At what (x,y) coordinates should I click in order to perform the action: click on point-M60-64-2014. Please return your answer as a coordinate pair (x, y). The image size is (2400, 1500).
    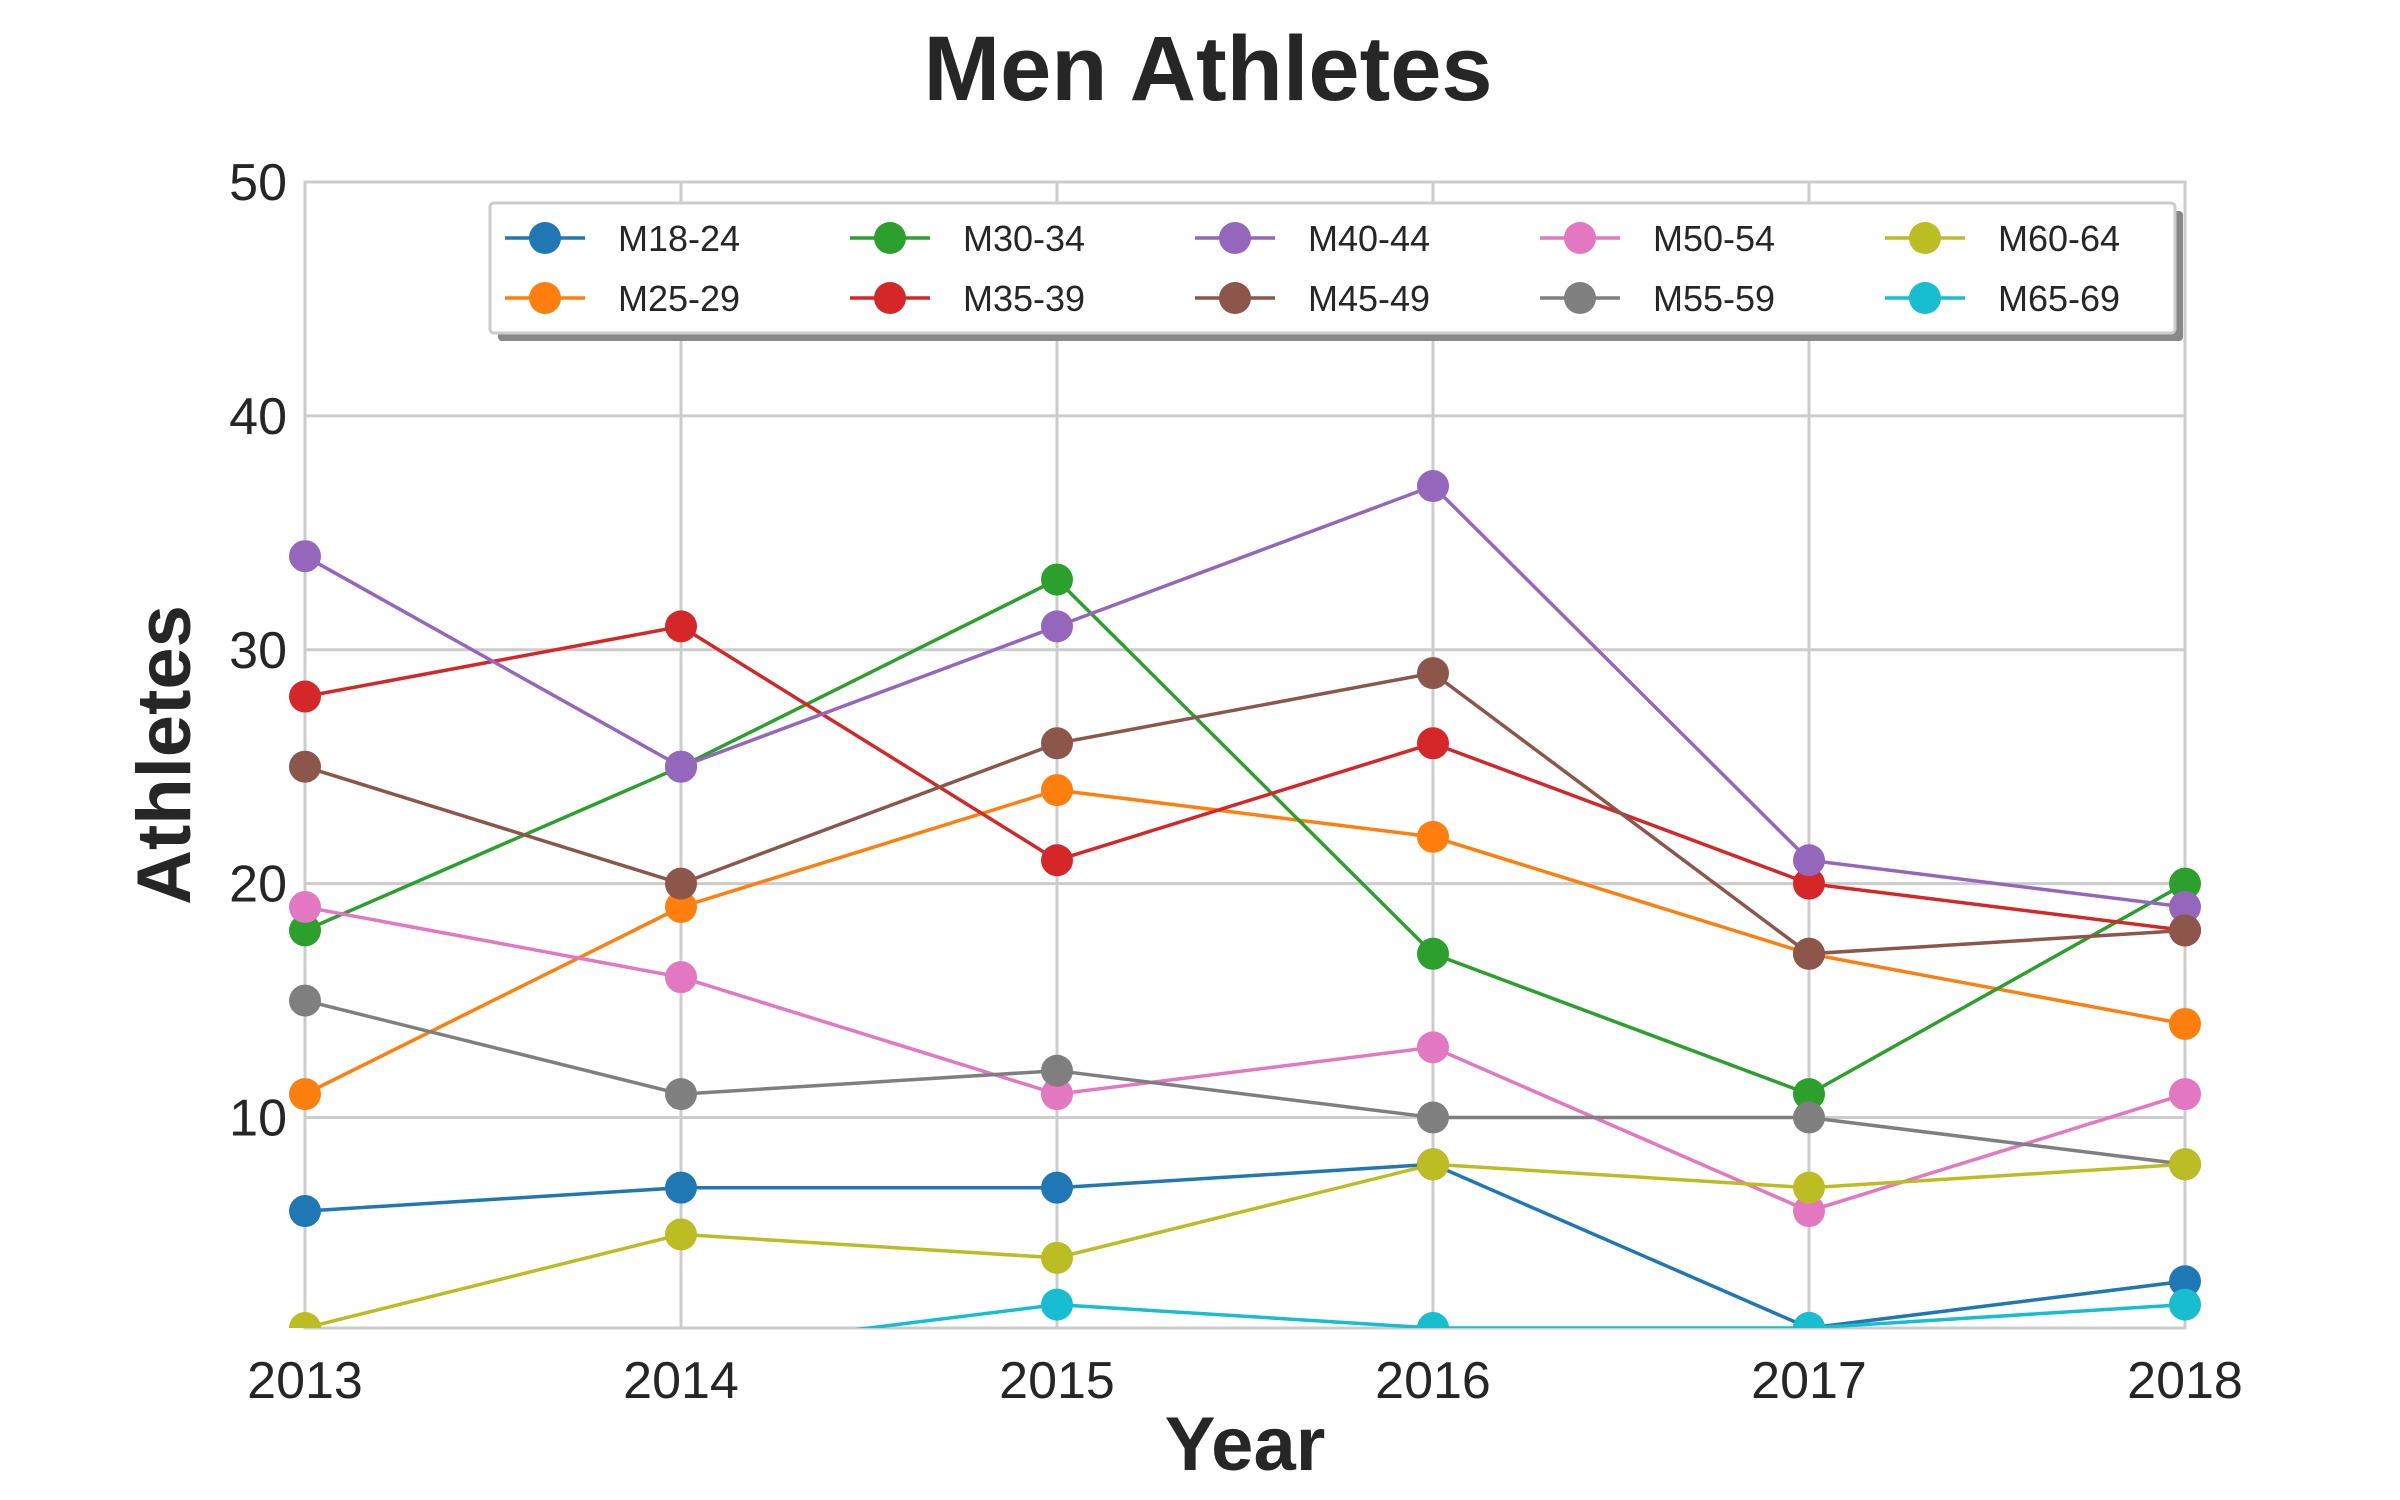
    Looking at the image, I should click on (681, 1234).